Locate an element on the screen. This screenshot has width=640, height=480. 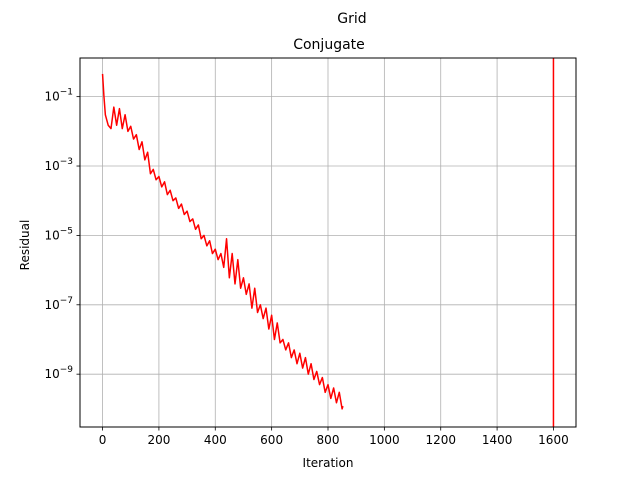
y-tick-label: 10⁻⁷ is located at coordinates (58, 304).